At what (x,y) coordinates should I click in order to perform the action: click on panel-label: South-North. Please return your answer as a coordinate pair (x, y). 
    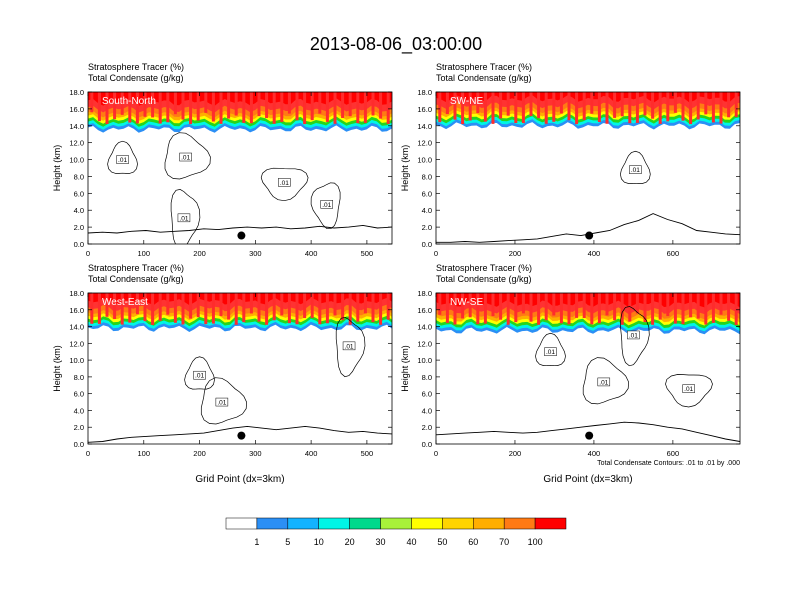
    Looking at the image, I should click on (129, 101).